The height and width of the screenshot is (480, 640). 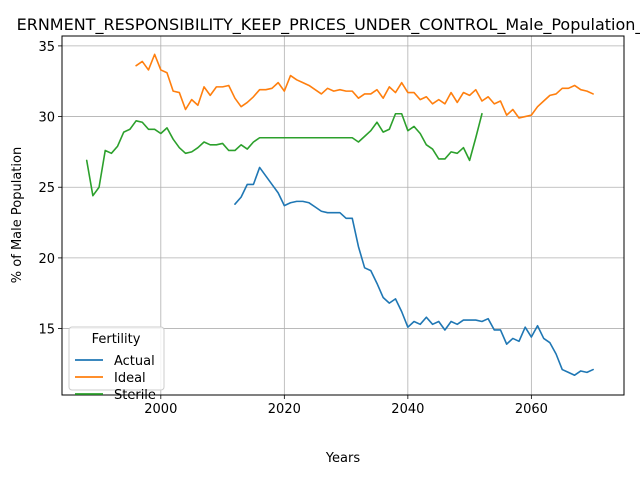 I want to click on series-line-sterile, so click(x=284, y=154).